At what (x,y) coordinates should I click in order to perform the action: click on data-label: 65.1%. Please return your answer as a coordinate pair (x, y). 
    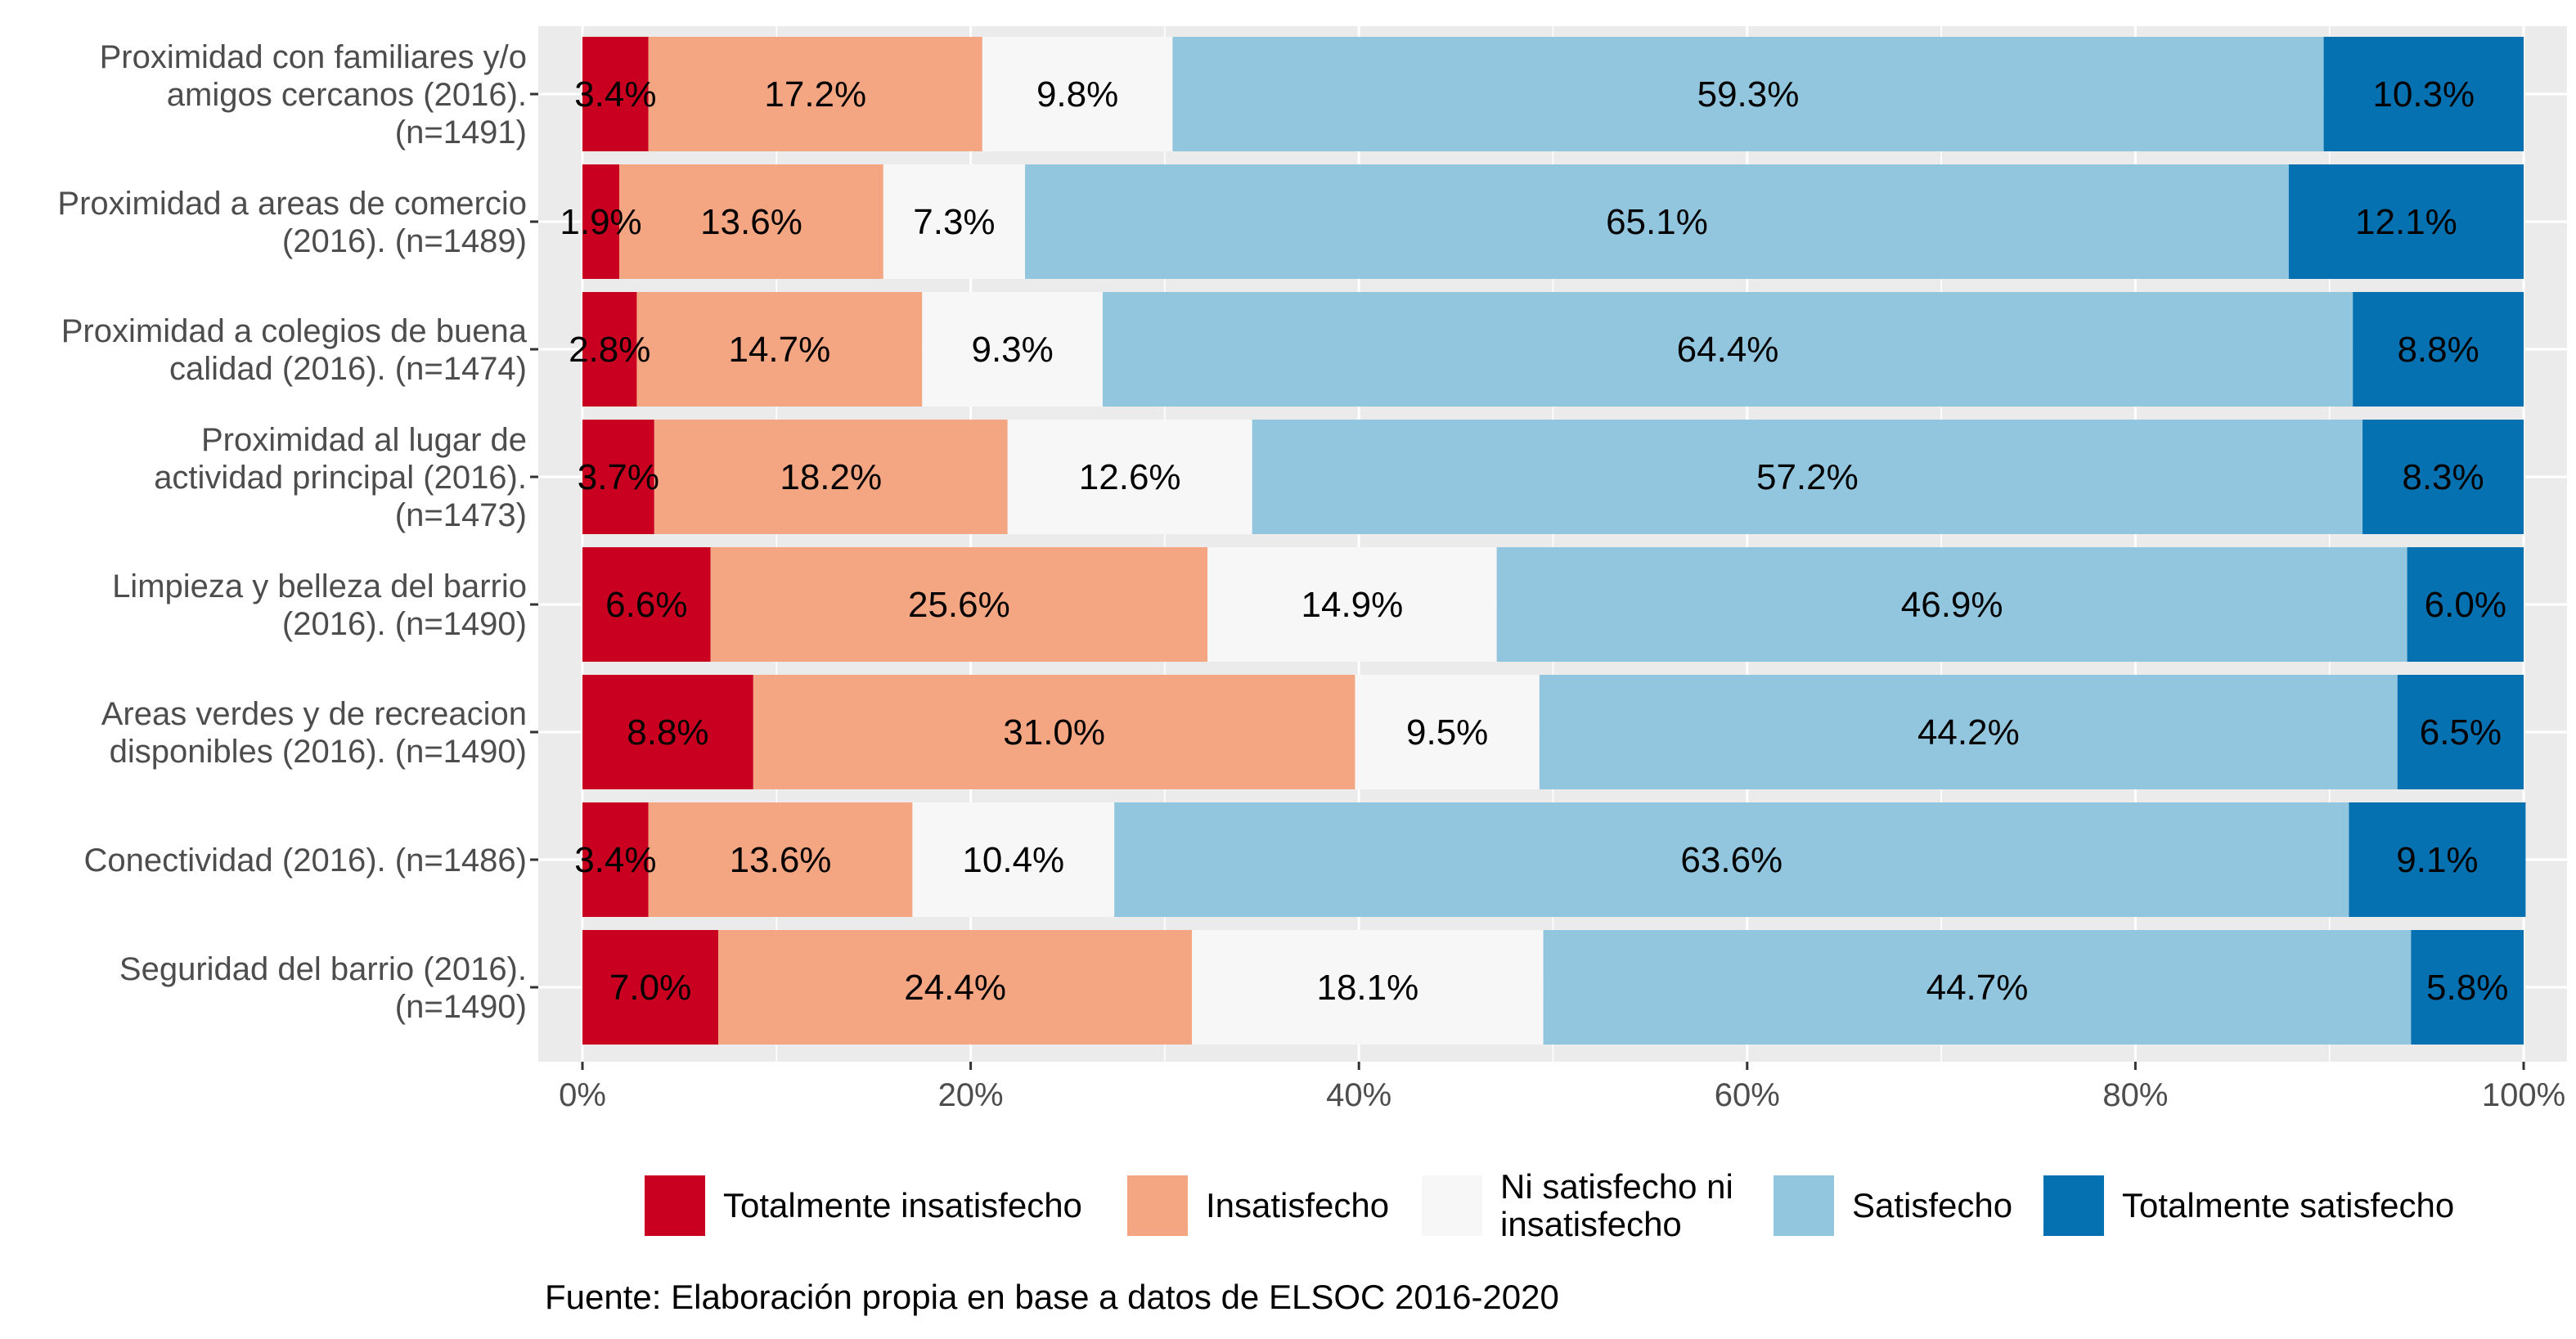
    Looking at the image, I should click on (1657, 222).